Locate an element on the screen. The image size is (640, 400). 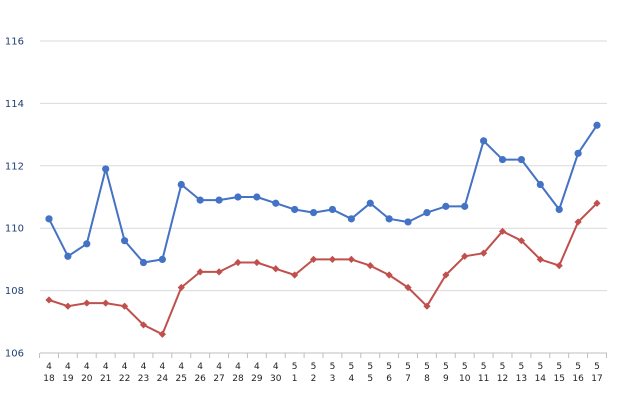
x-tick-day: 19 is located at coordinates (68, 379).